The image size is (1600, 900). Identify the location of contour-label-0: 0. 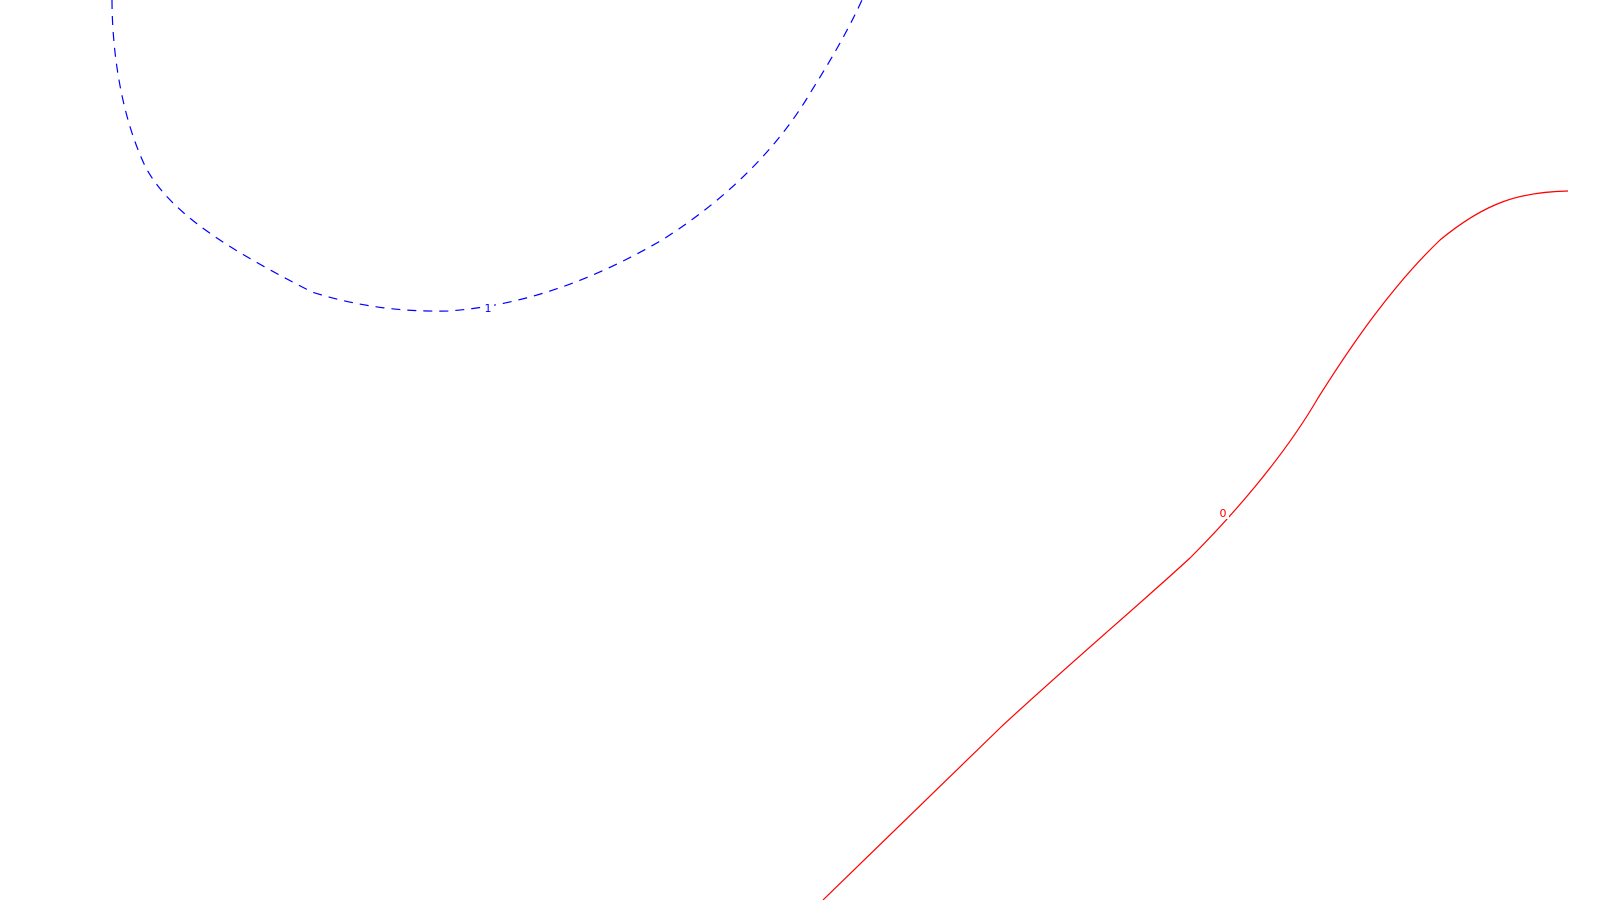
(1223, 513).